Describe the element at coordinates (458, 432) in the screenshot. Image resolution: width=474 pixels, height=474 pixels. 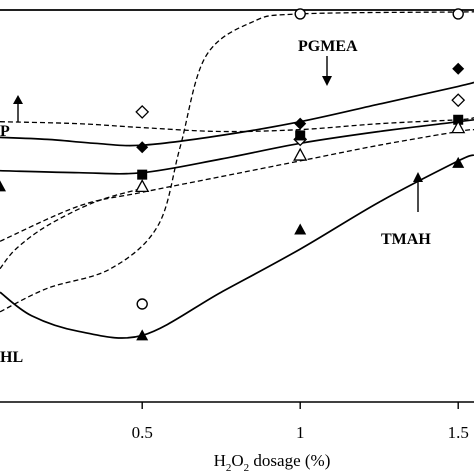
I see `x-tick-label-2: 1.5` at that location.